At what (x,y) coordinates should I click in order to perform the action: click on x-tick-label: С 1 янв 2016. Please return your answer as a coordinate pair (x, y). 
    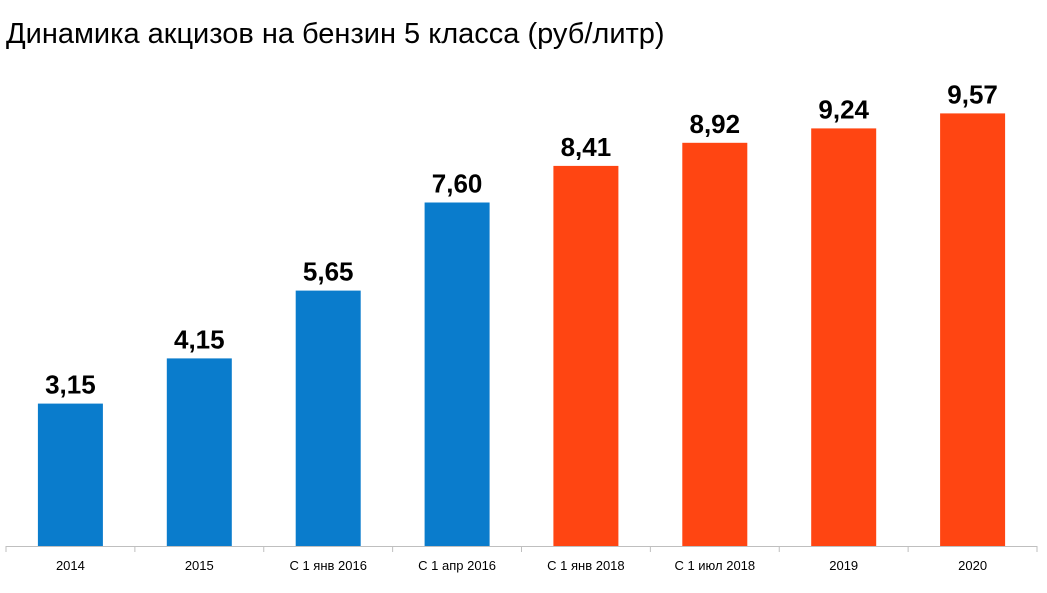
    Looking at the image, I should click on (328, 565).